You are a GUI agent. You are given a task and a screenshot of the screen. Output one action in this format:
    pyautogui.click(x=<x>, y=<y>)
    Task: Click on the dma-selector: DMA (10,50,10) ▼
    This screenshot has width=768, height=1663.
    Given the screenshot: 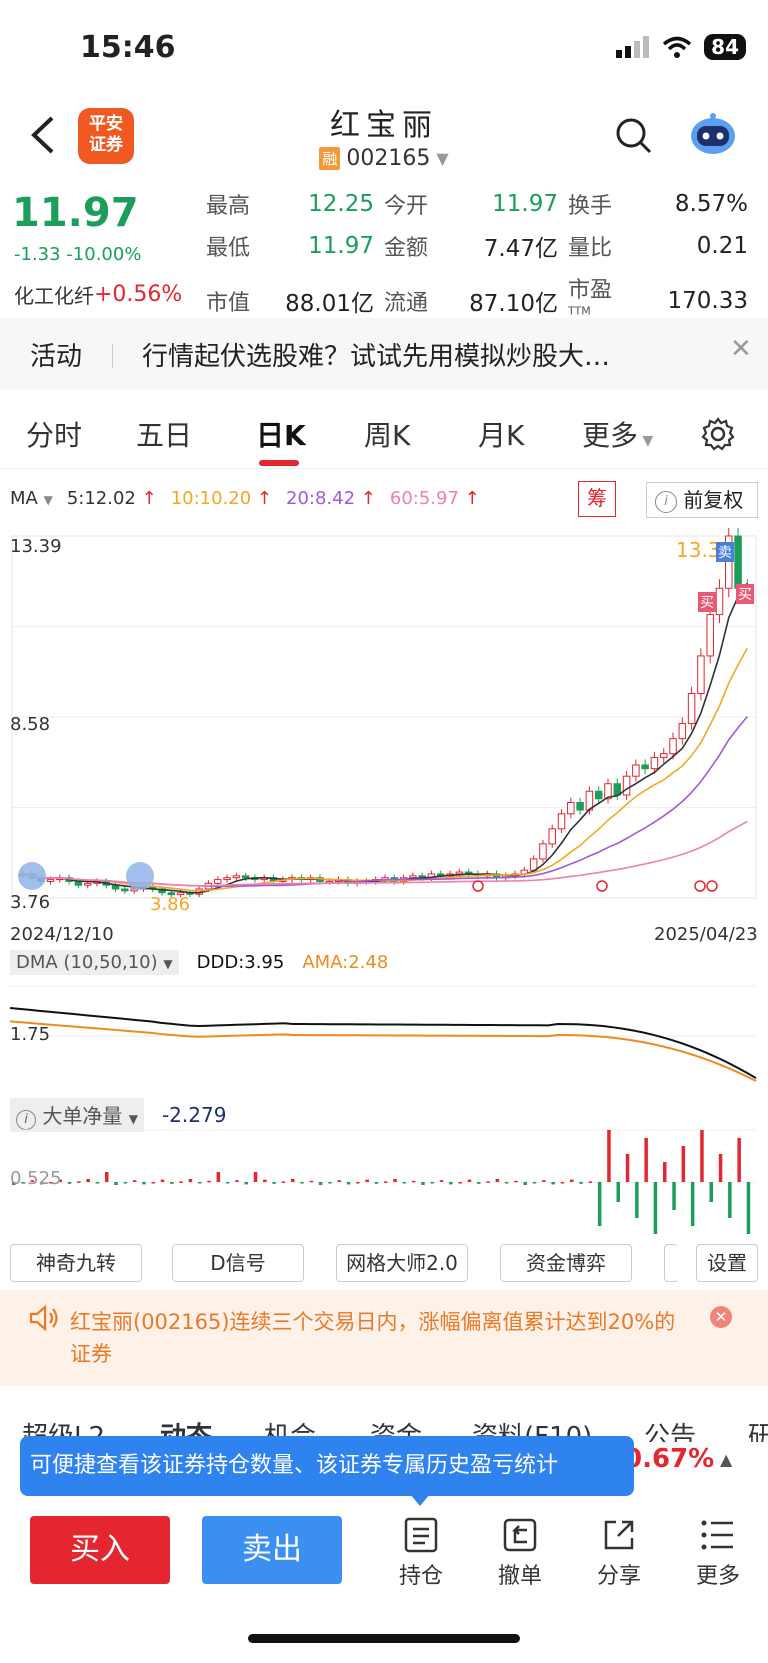 What is the action you would take?
    pyautogui.click(x=94, y=962)
    